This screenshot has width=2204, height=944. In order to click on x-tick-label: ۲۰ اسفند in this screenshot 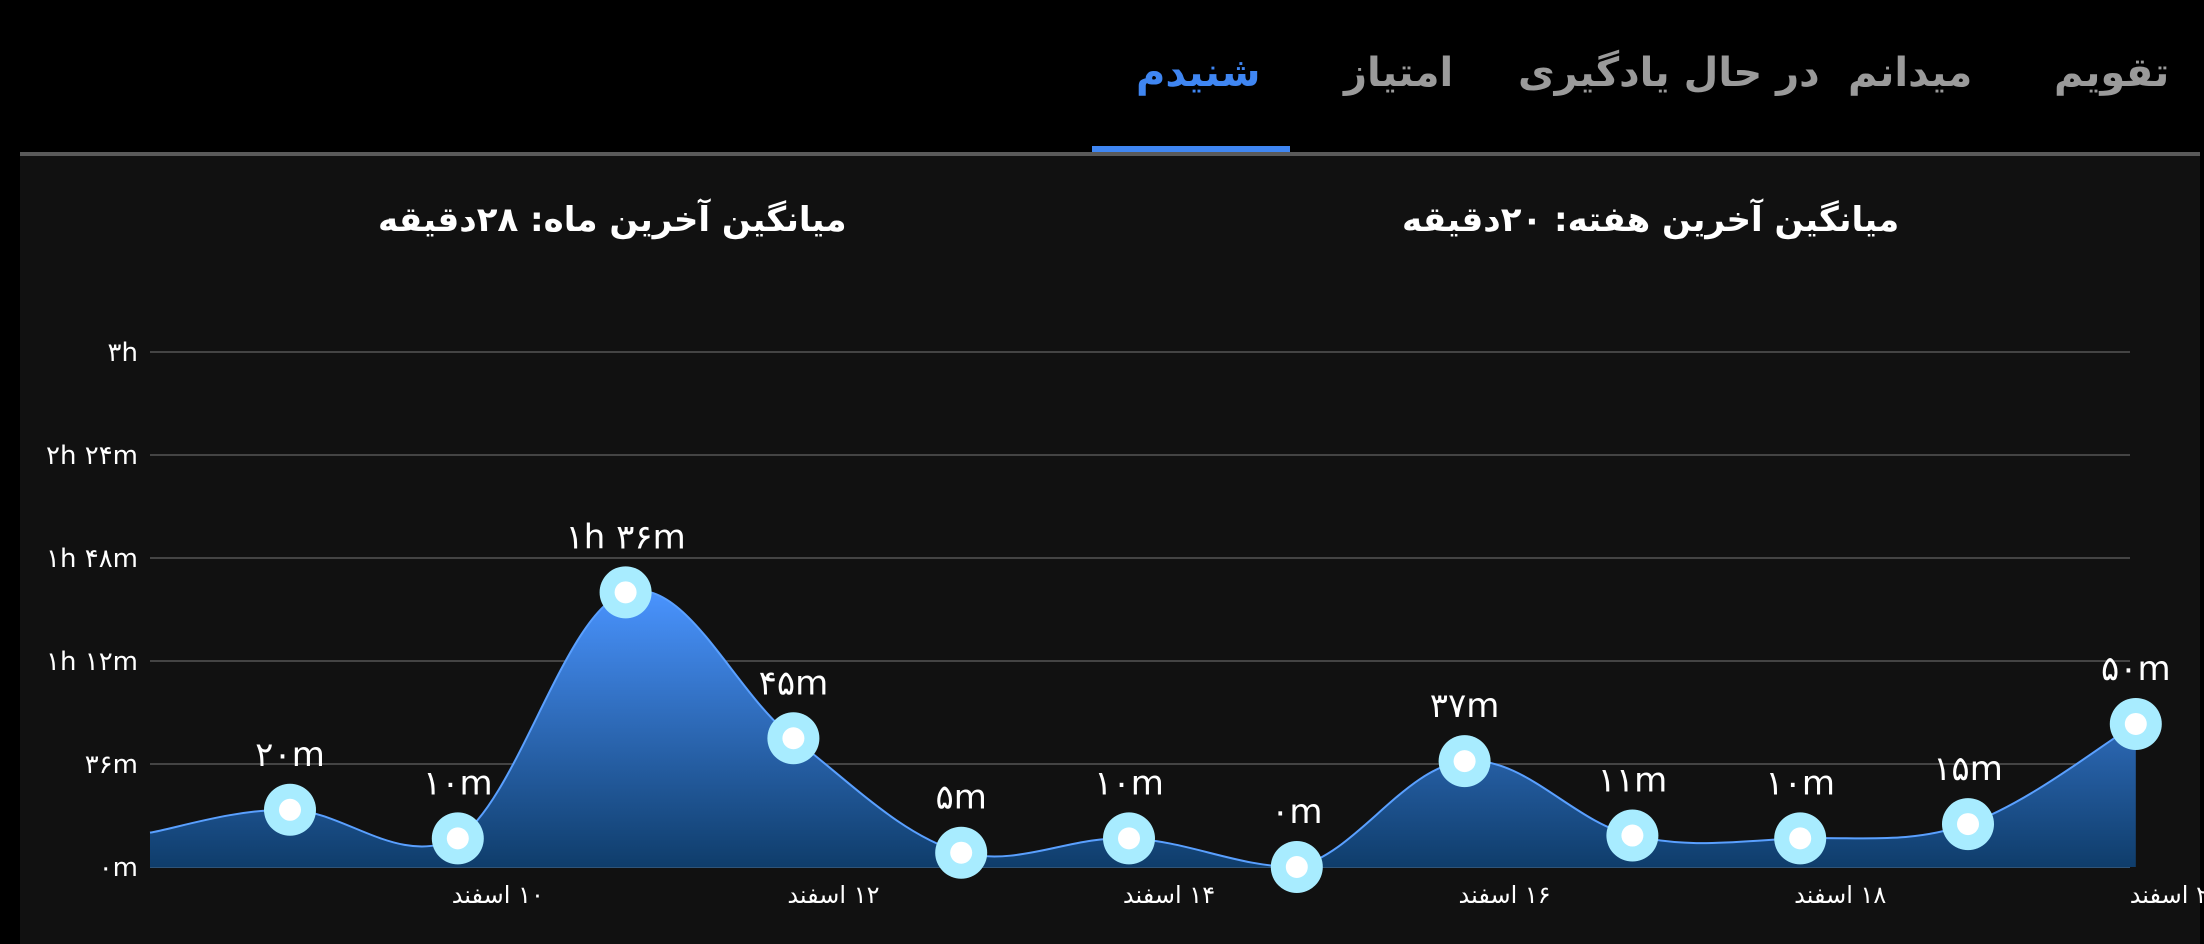, I will do `click(2167, 895)`.